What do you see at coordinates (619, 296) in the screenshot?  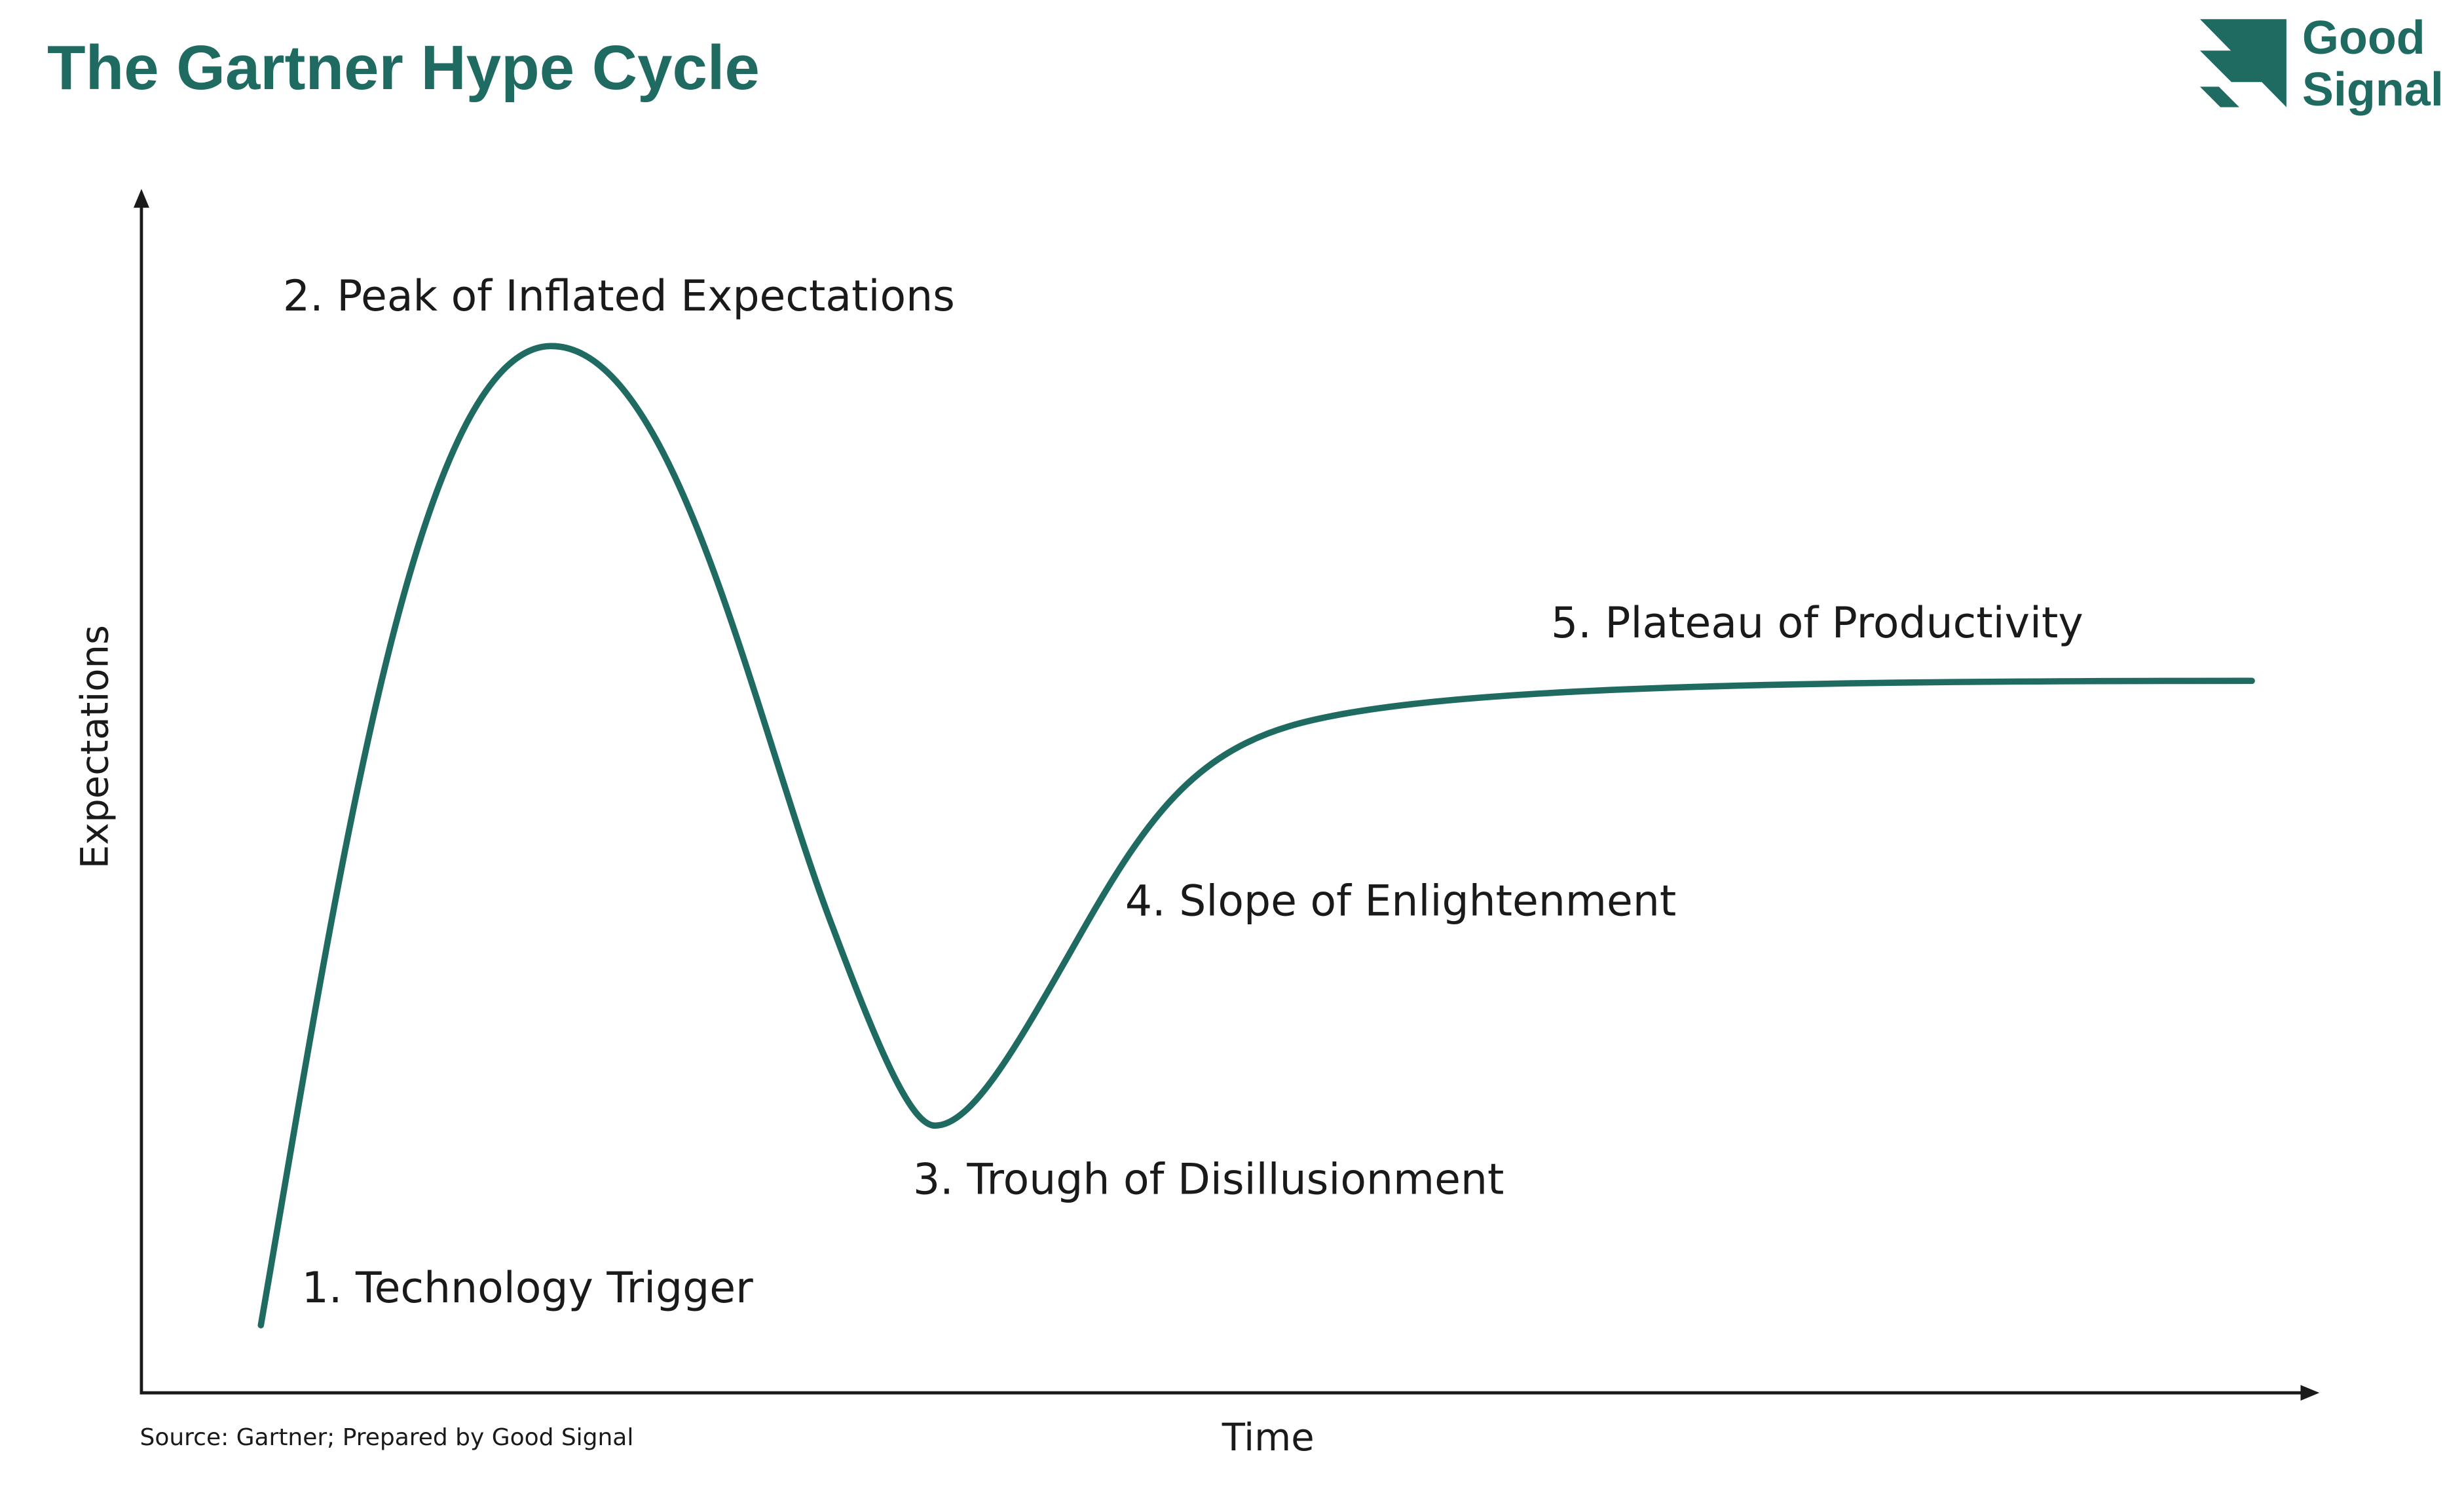 I see `stage-label: 2. Peak of Inflated Expectations` at bounding box center [619, 296].